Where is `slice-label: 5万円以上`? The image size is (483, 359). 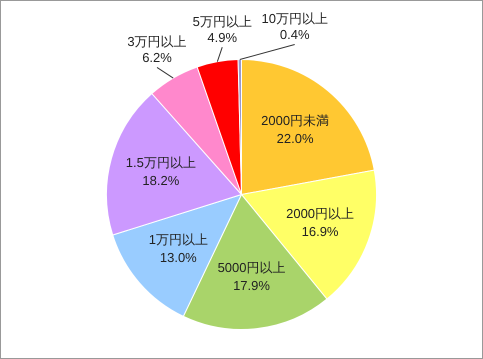 slice-label: 5万円以上 is located at coordinates (222, 21).